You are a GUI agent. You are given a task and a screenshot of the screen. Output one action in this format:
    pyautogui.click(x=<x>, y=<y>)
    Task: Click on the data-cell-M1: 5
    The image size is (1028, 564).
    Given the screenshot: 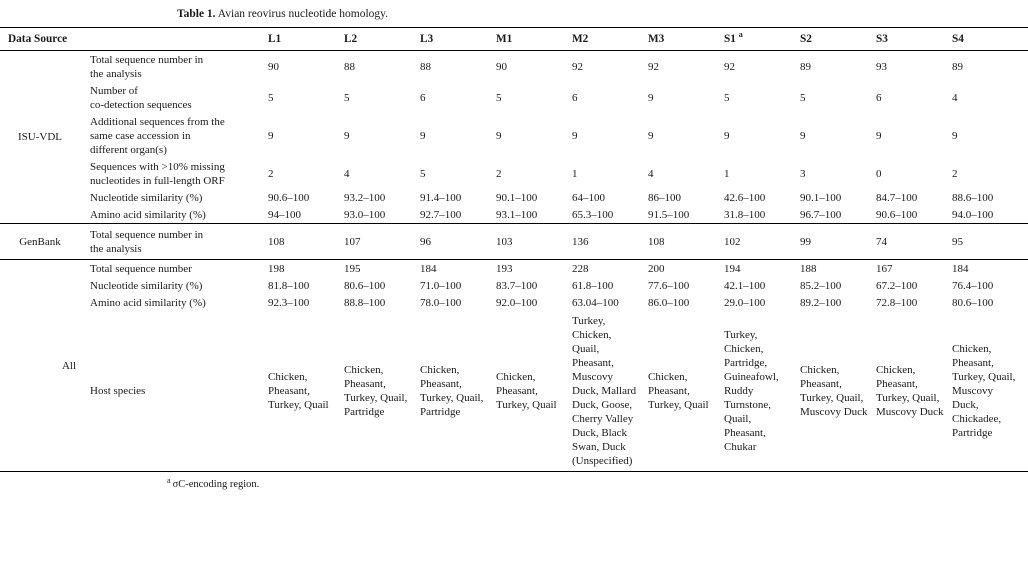 What is the action you would take?
    pyautogui.click(x=499, y=97)
    